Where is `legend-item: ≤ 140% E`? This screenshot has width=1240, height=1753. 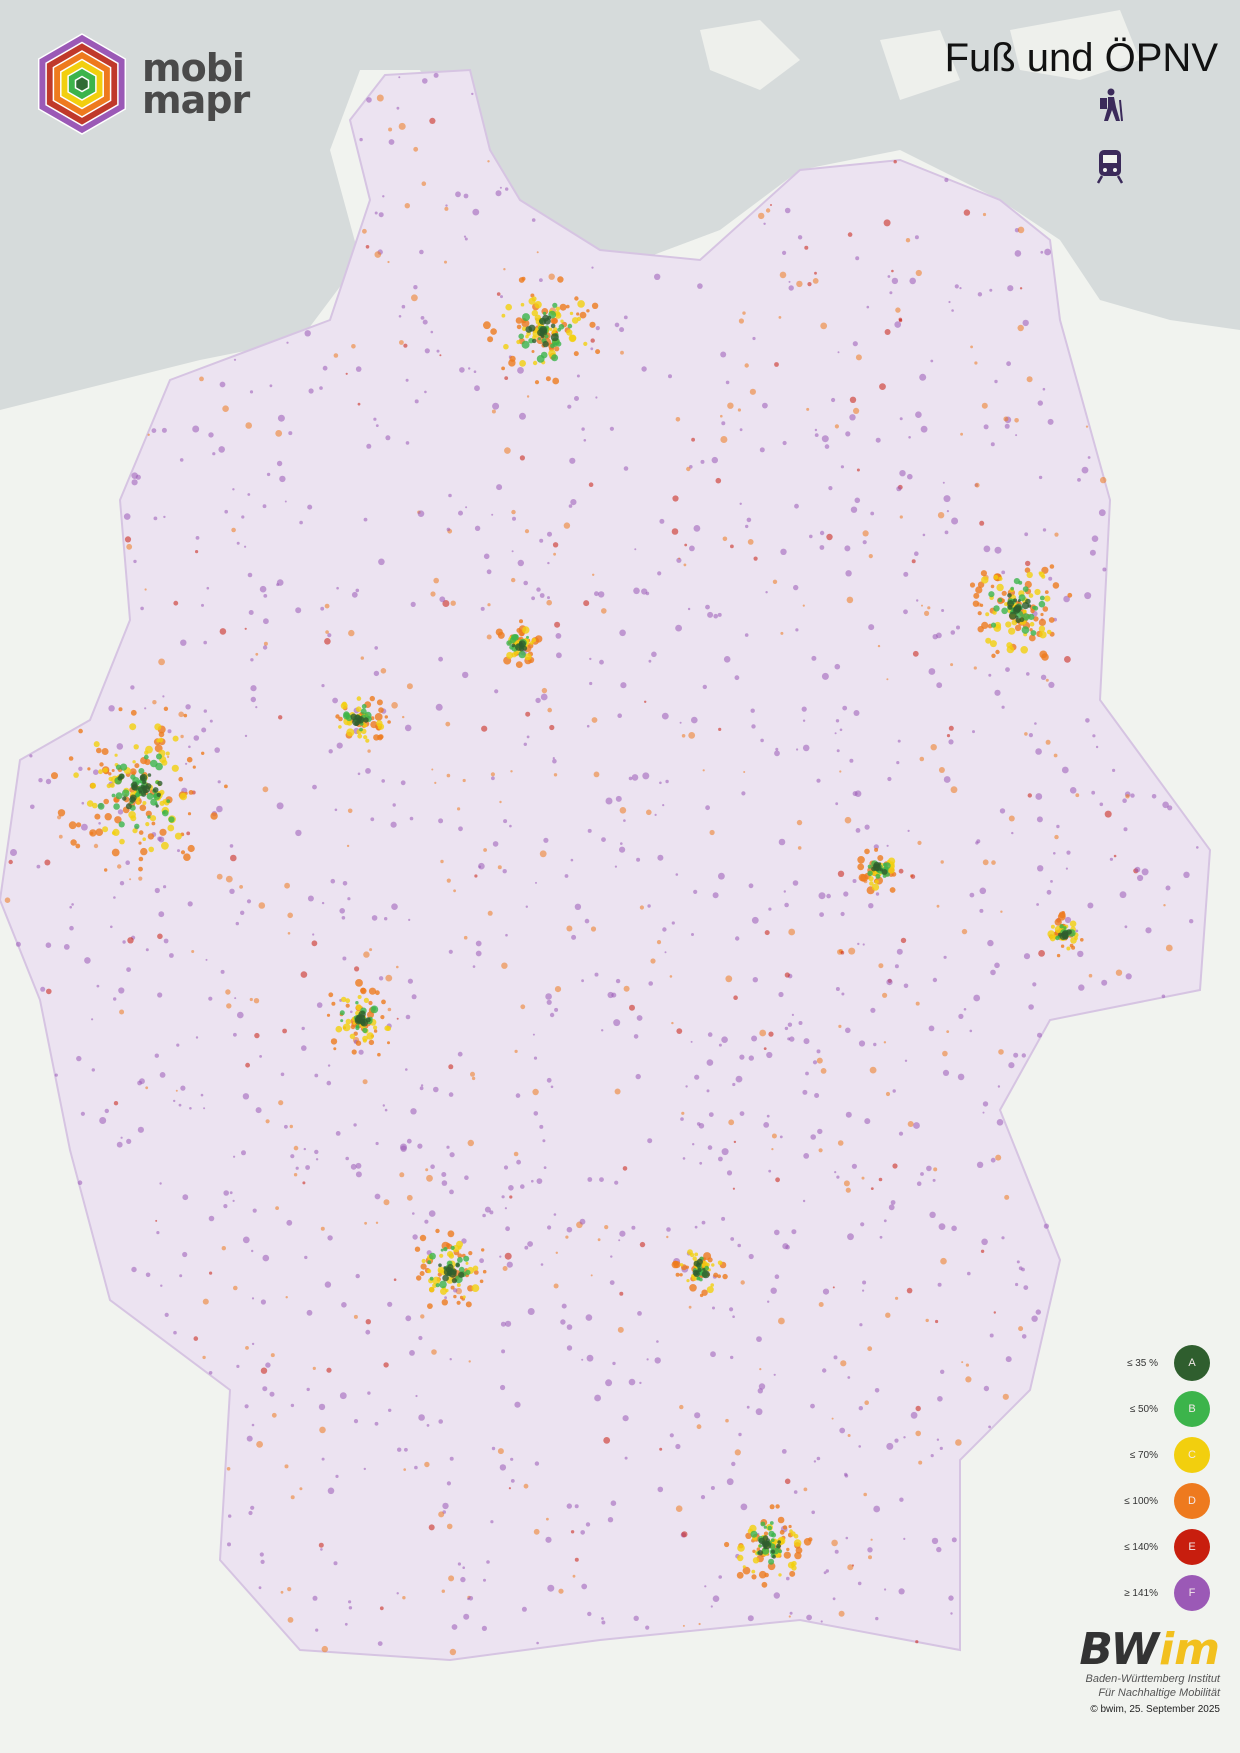 legend-item: ≤ 140% E is located at coordinates (1167, 1547).